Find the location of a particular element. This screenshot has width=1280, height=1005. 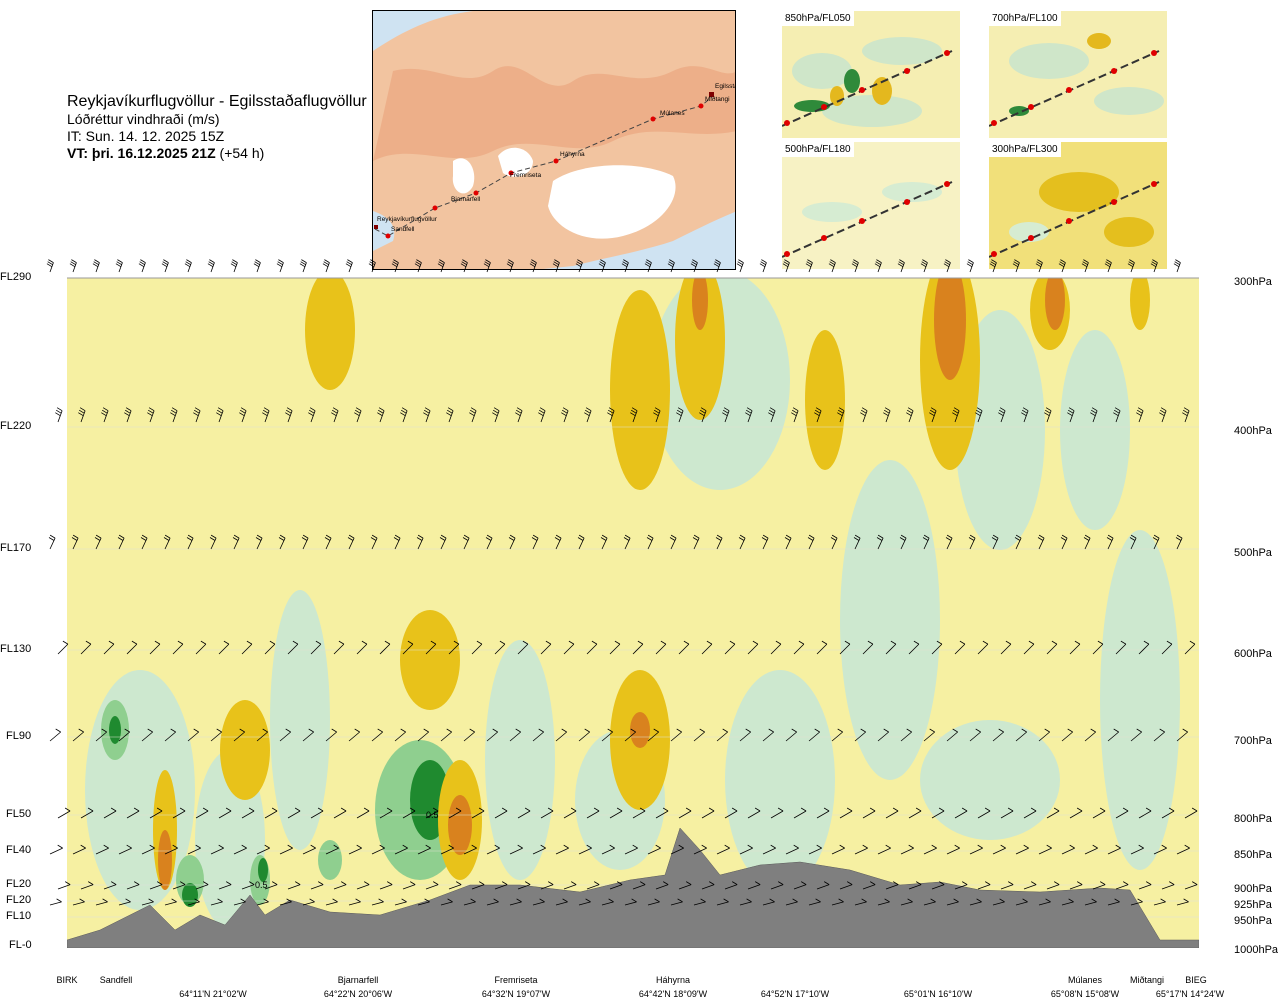

left-level-3: FL130 is located at coordinates (16, 649).